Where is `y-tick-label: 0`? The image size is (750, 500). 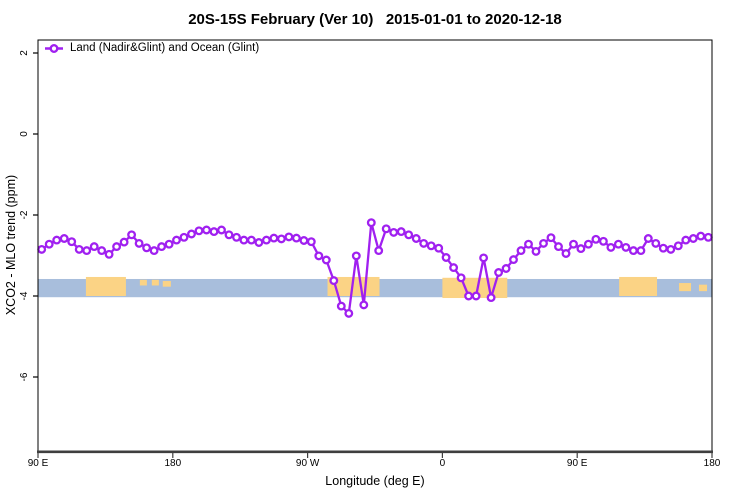
y-tick-label: 0 is located at coordinates (24, 134).